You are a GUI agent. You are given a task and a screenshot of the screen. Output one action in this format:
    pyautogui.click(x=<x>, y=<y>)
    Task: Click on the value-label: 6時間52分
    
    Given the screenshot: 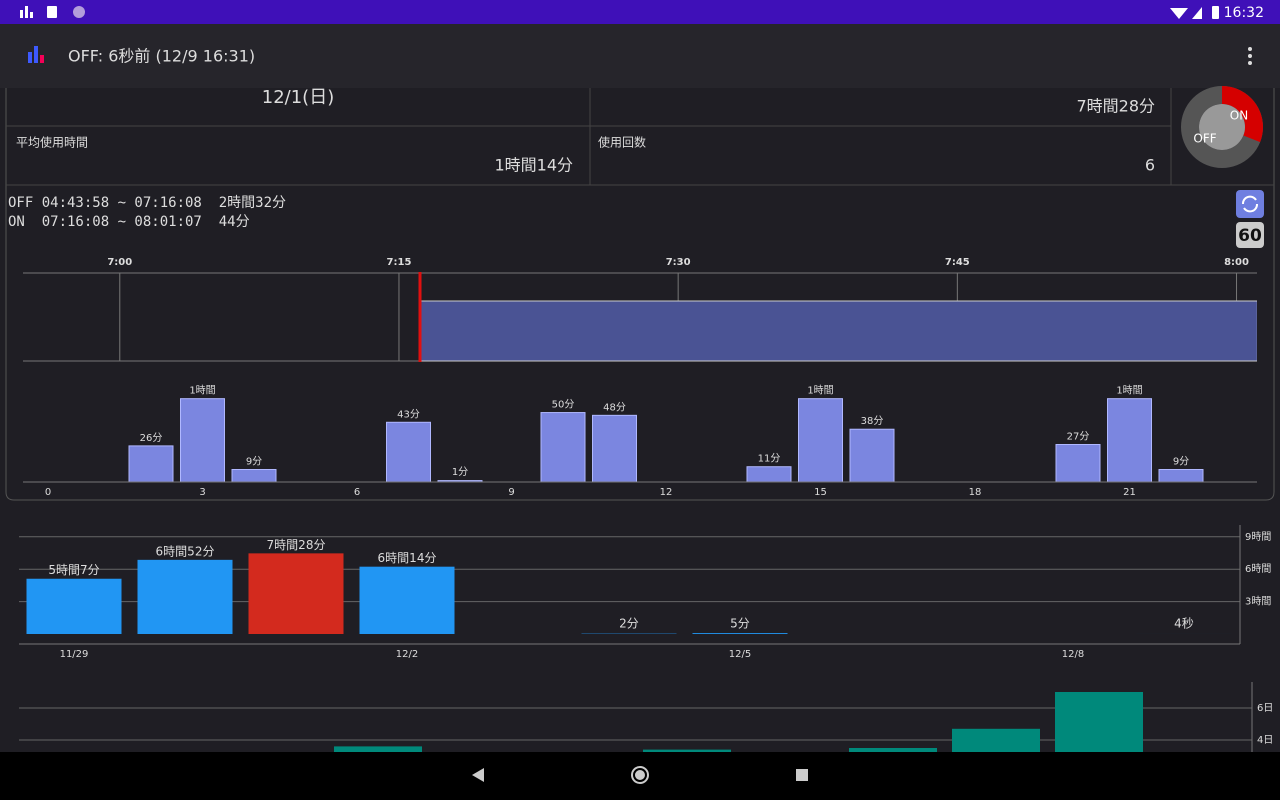 What is the action you would take?
    pyautogui.click(x=185, y=551)
    